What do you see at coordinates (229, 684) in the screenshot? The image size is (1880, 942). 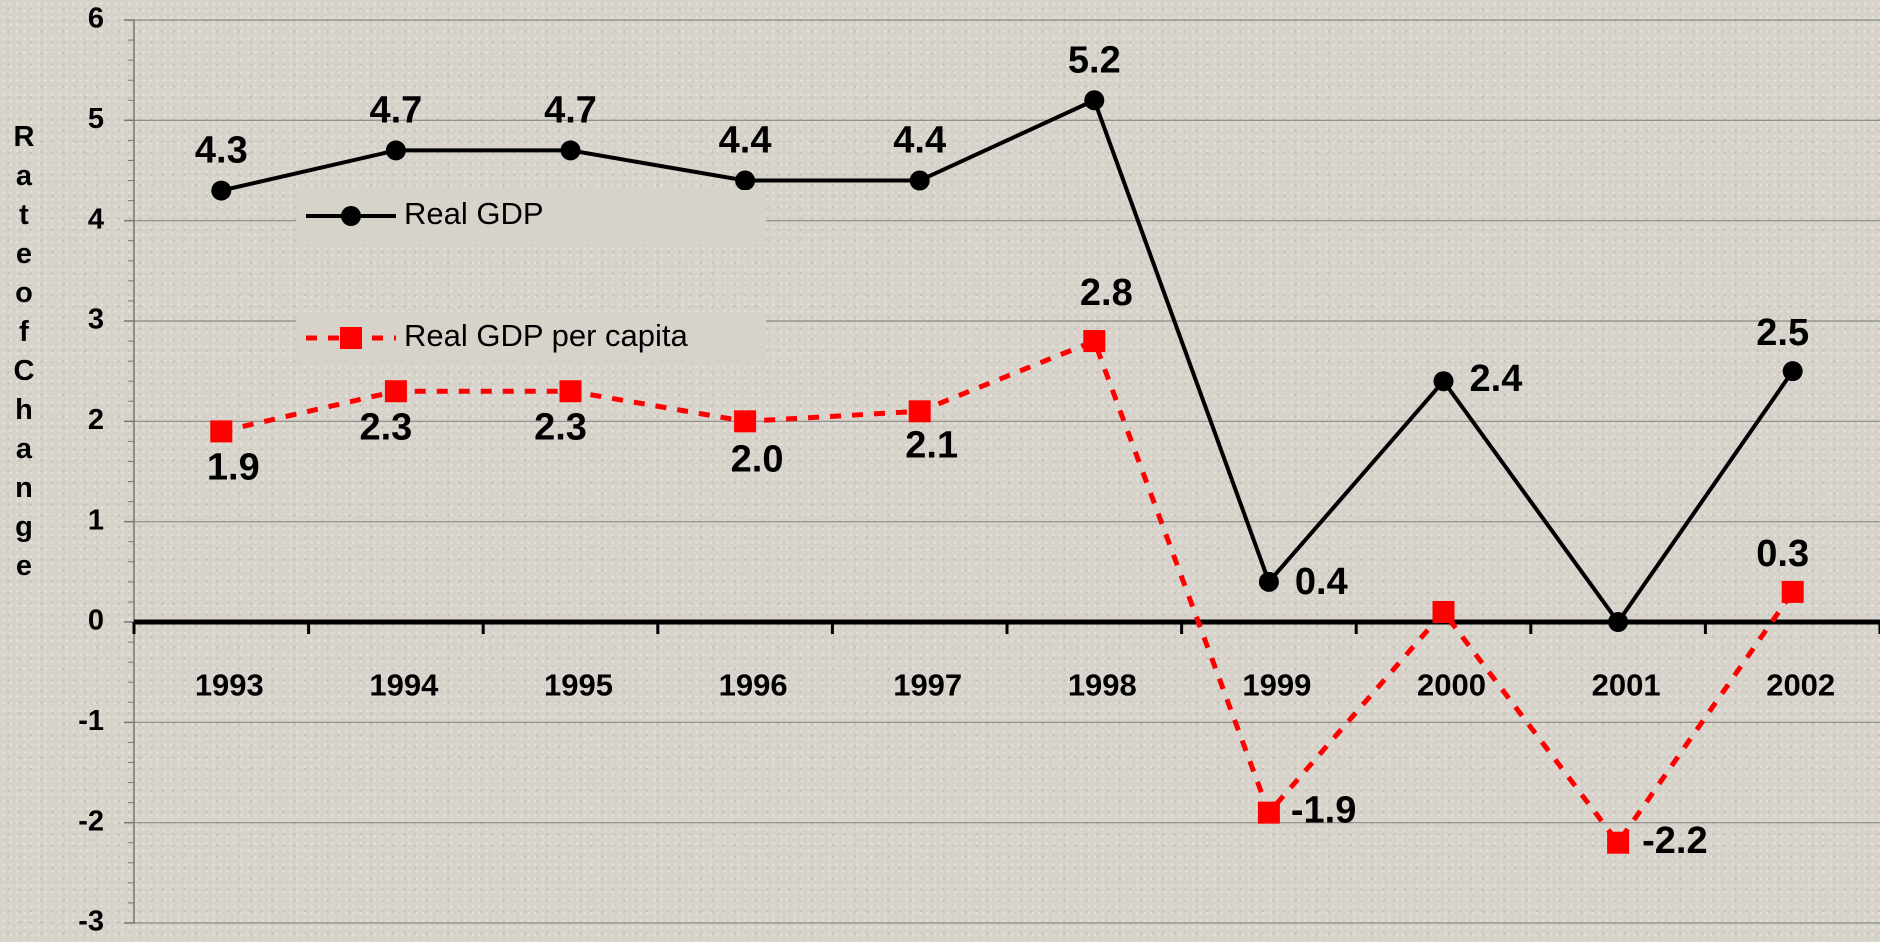 I see `x-tick-label: 1993` at bounding box center [229, 684].